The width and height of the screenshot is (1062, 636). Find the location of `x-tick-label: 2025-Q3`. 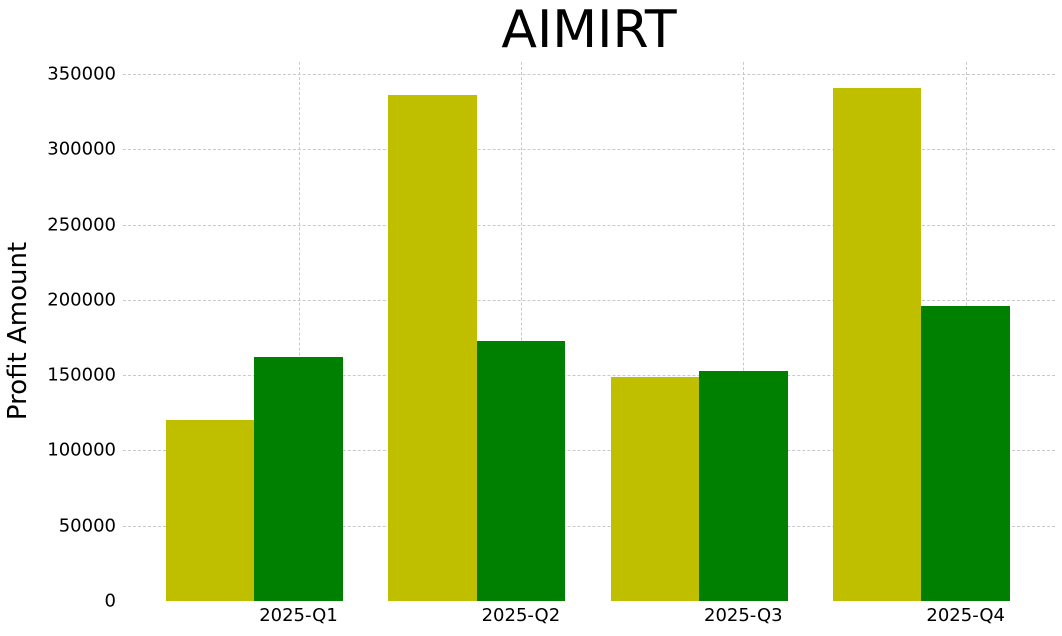

x-tick-label: 2025-Q3 is located at coordinates (743, 615).